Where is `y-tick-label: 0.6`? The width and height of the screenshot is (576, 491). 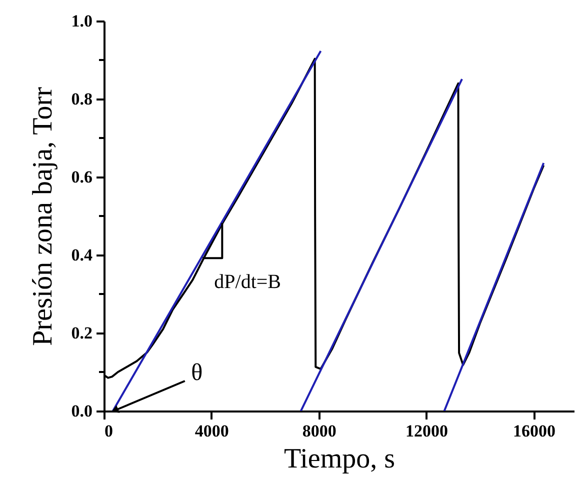
y-tick-label: 0.6 is located at coordinates (81, 177).